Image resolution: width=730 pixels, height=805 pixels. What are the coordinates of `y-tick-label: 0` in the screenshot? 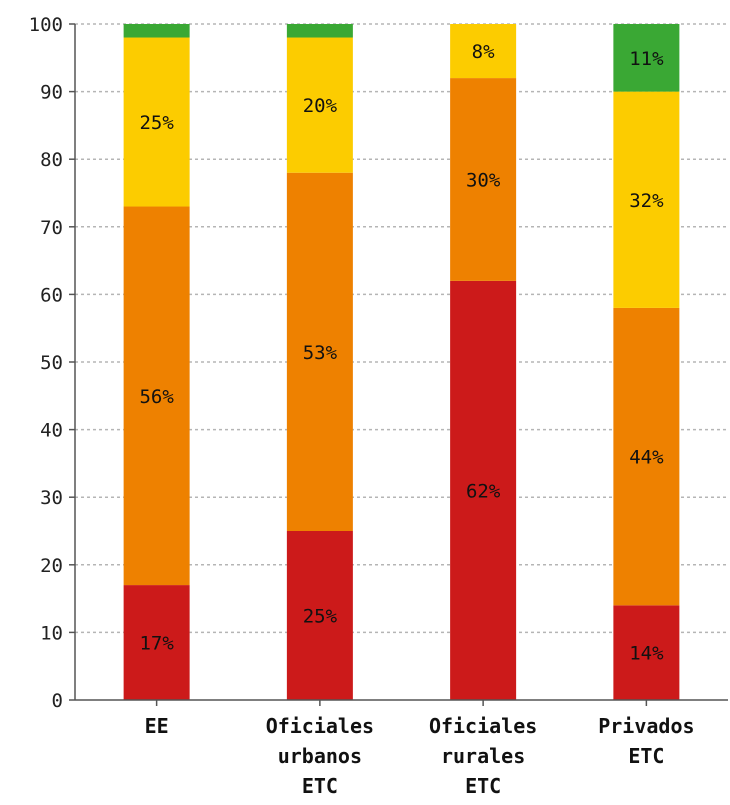 It's located at (57, 701).